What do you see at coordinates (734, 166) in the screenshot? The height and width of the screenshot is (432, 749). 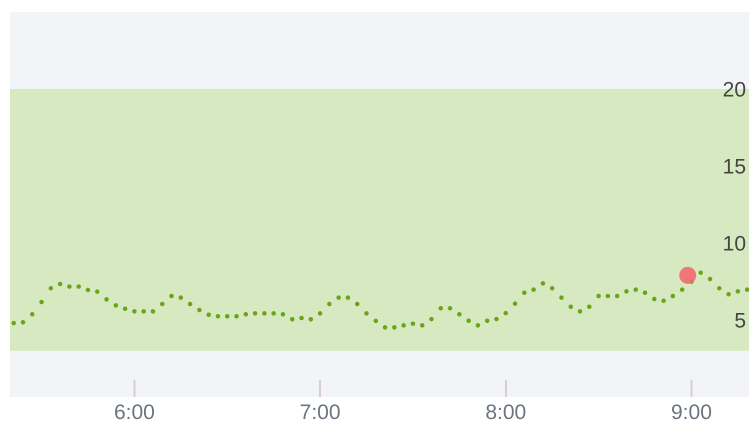 I see `y-tick-label: 15` at bounding box center [734, 166].